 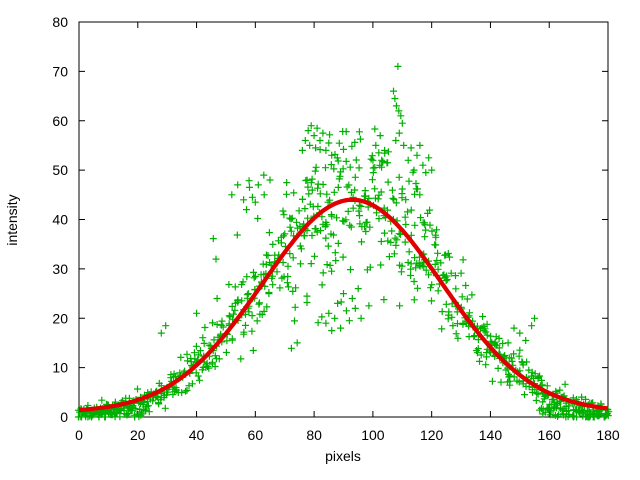 What do you see at coordinates (60, 170) in the screenshot?
I see `y-tick-label: 50` at bounding box center [60, 170].